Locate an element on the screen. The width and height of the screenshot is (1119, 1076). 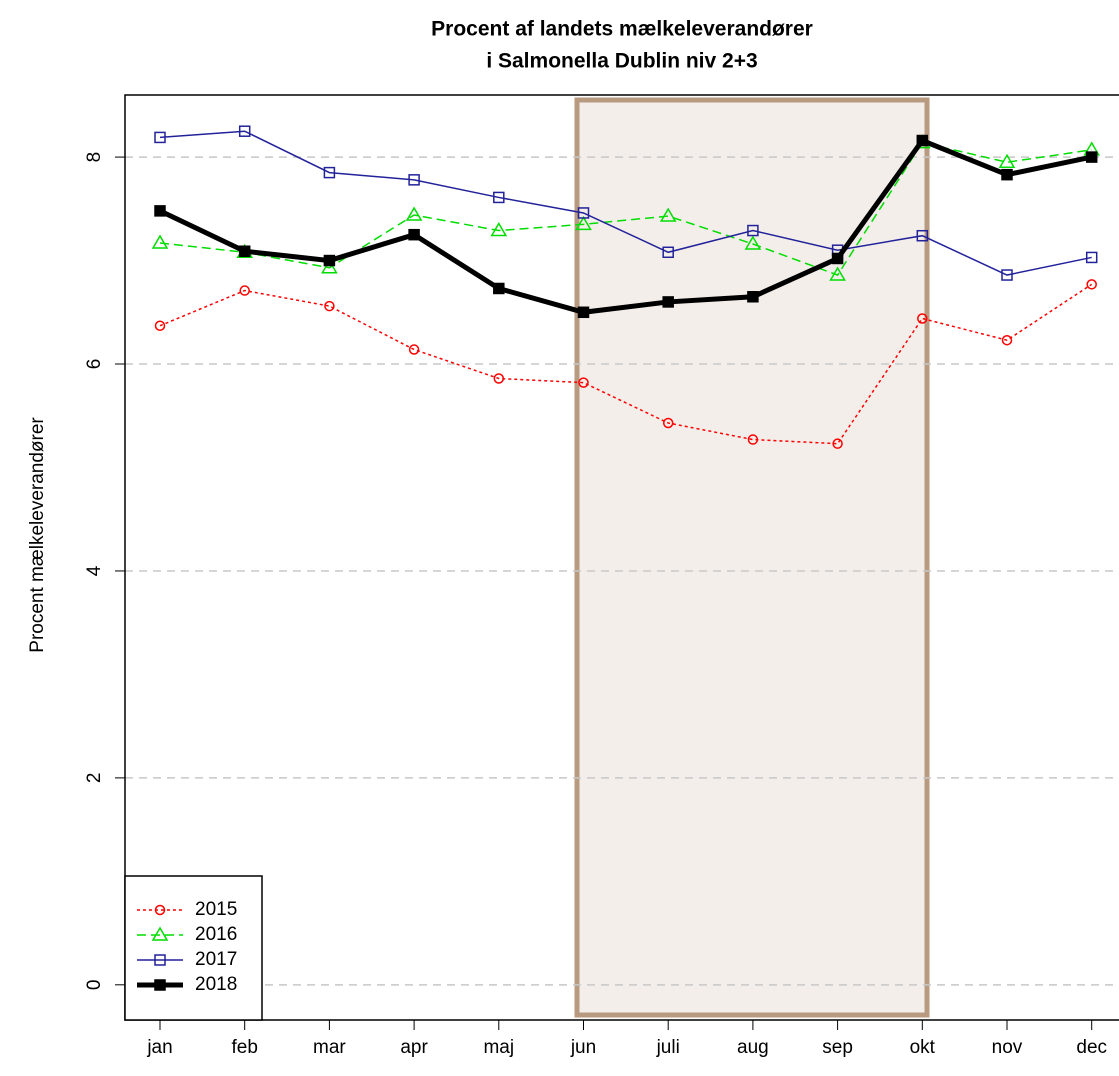
x-tick-label: sep is located at coordinates (837, 1047).